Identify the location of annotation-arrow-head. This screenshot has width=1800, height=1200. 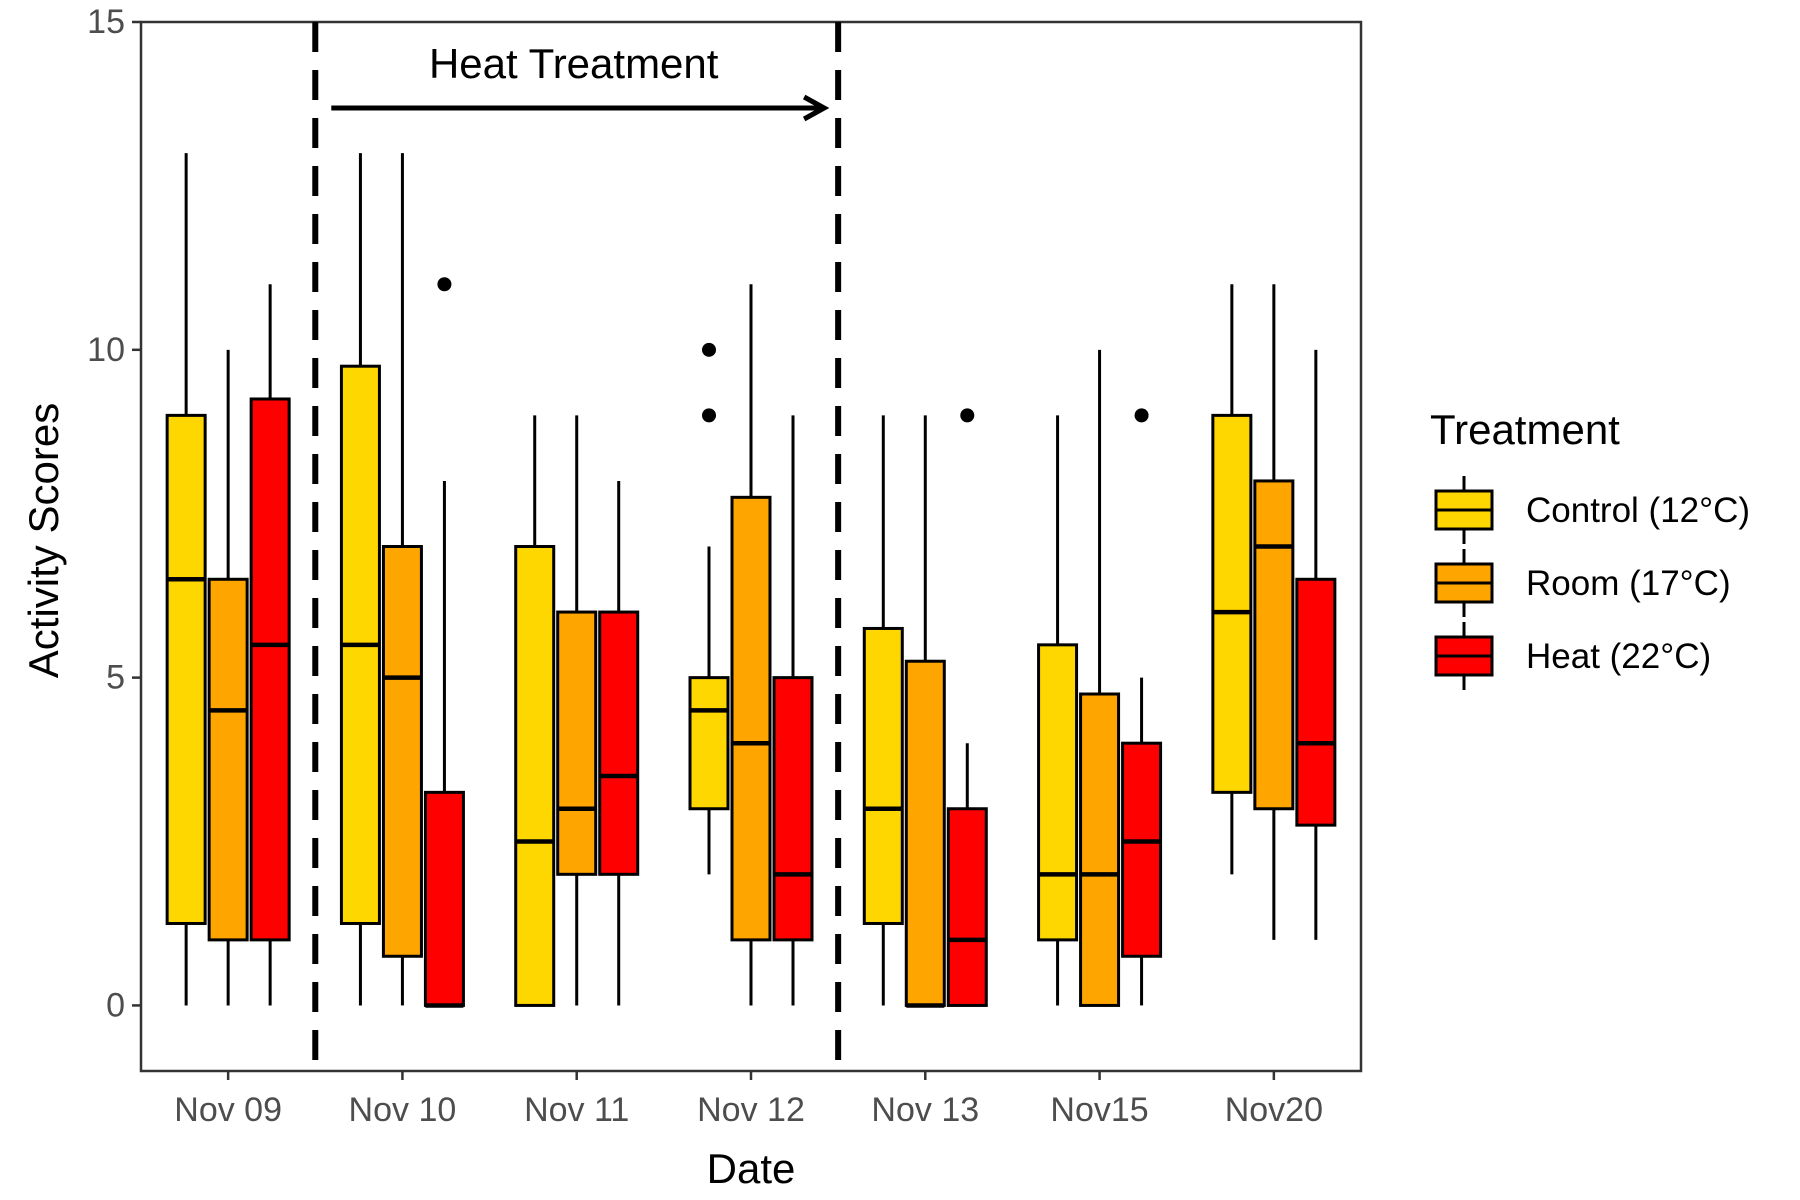
(816, 108).